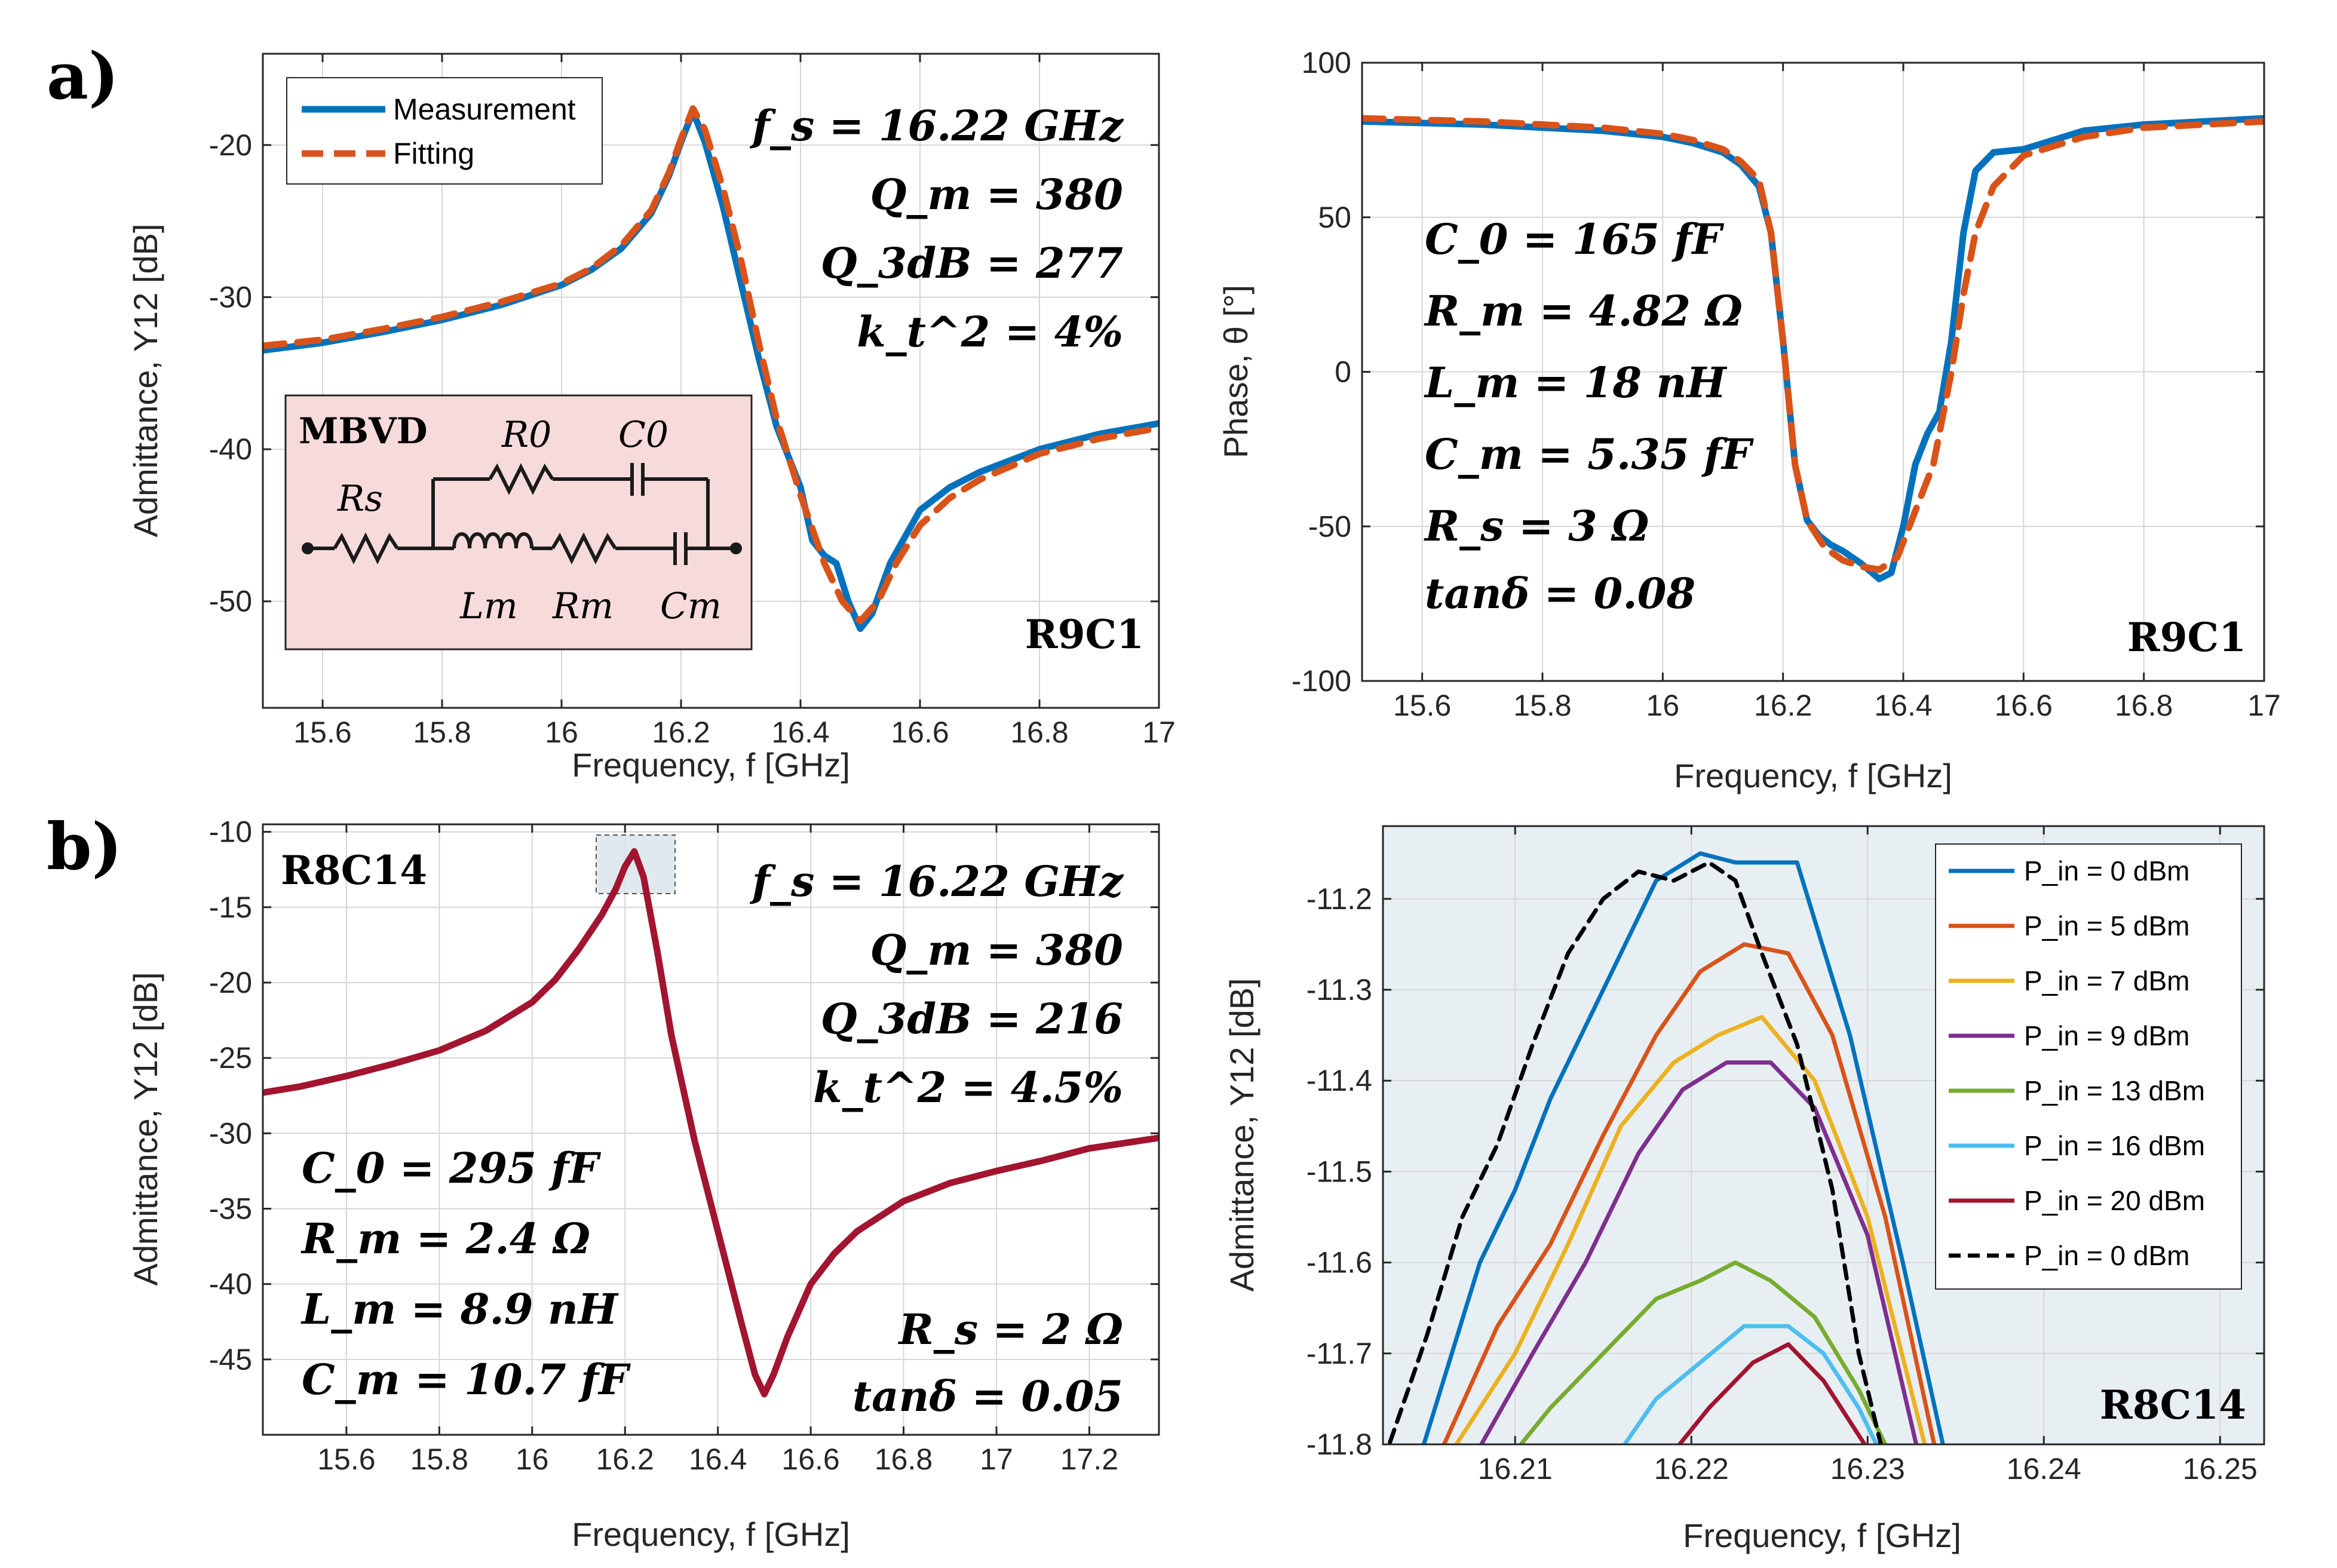  What do you see at coordinates (691, 606) in the screenshot?
I see `label-cm: Cm` at bounding box center [691, 606].